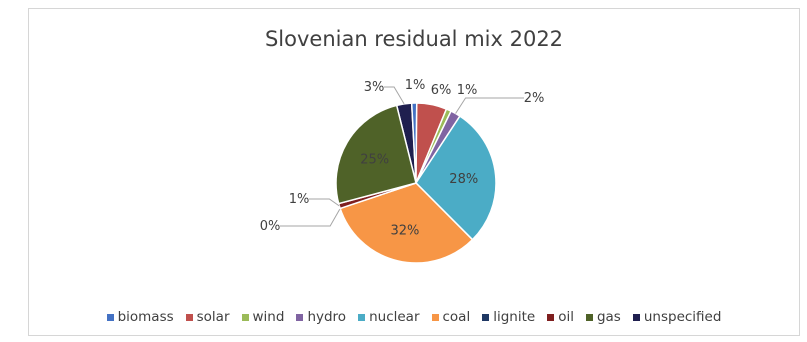 The width and height of the screenshot is (807, 342). I want to click on leader-line-lignite, so click(310, 217).